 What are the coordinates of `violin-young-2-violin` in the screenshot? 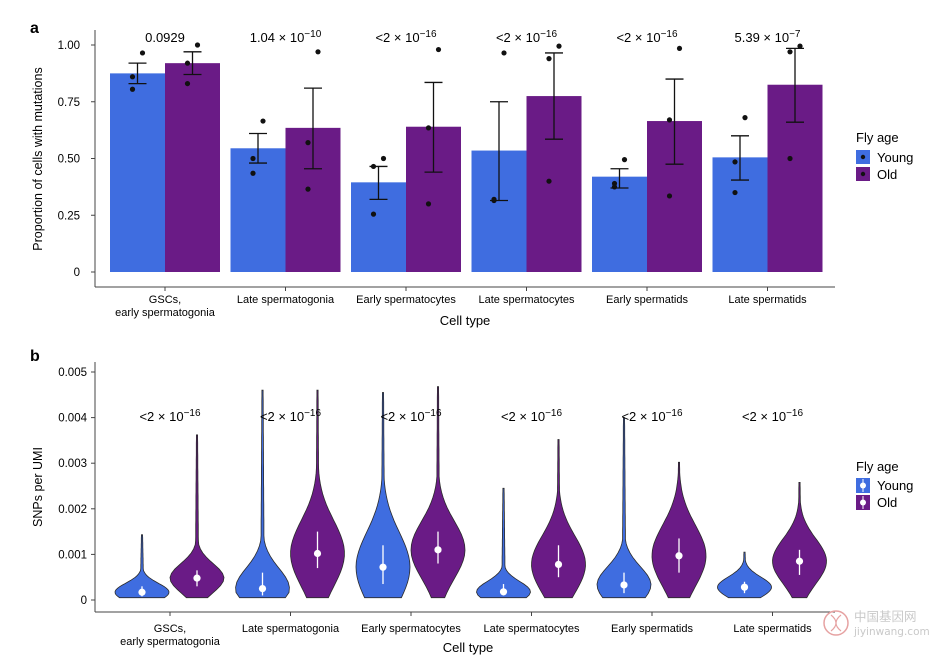 It's located at (383, 495).